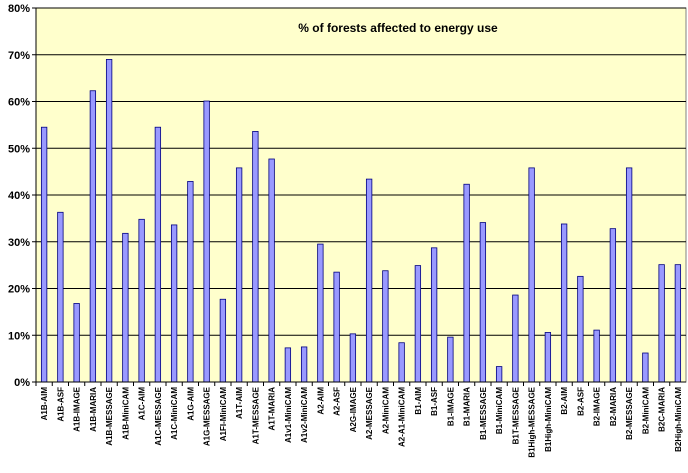 This screenshot has height=473, width=688. I want to click on x-tick-label: B1-AIM, so click(418, 401).